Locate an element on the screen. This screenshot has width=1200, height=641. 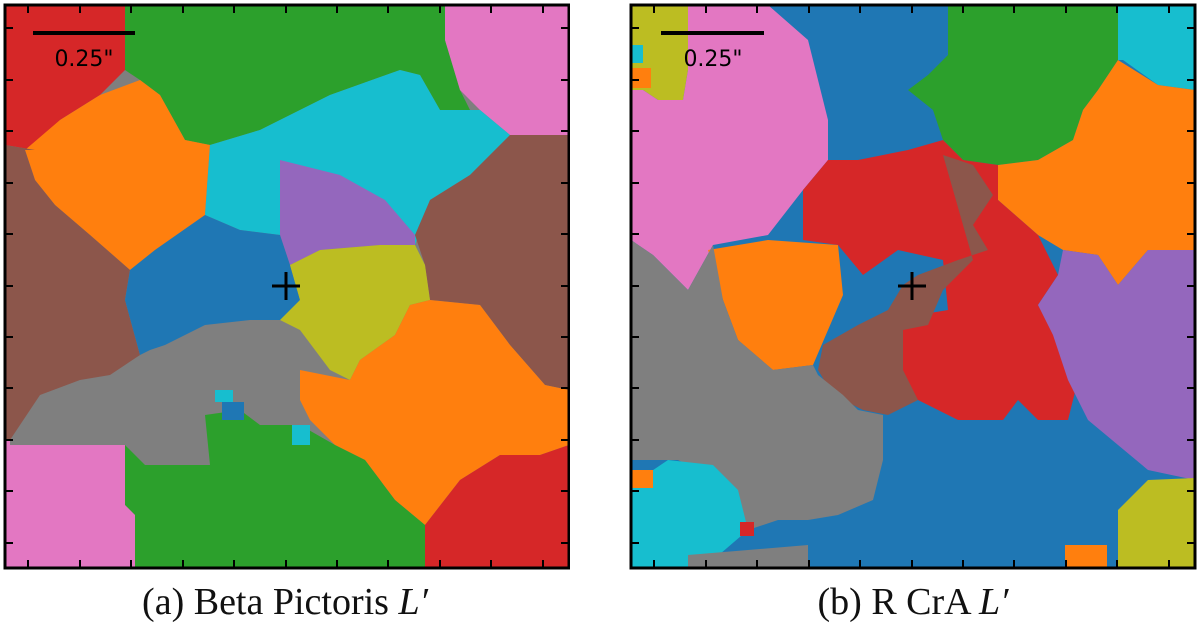
region-gray-left is located at coordinates (757, 385).